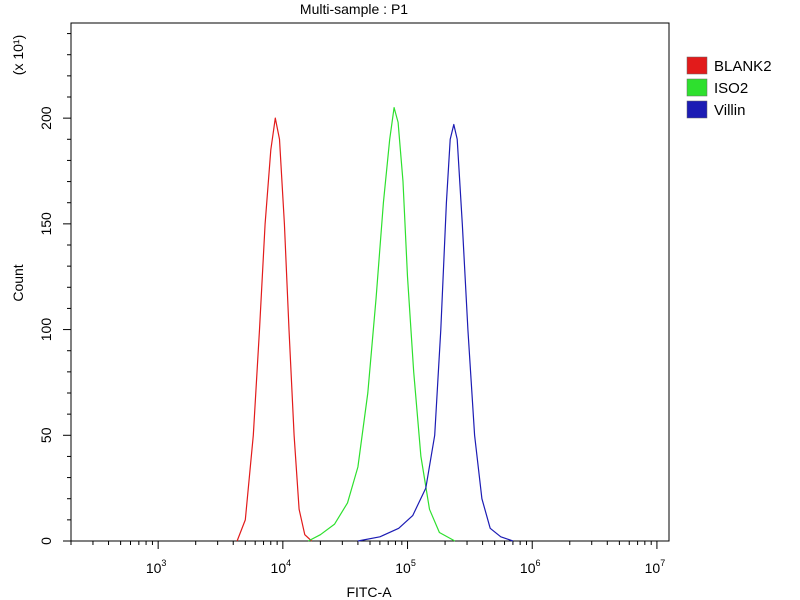 This screenshot has width=800, height=600. I want to click on y-tick-label: 200, so click(46, 118).